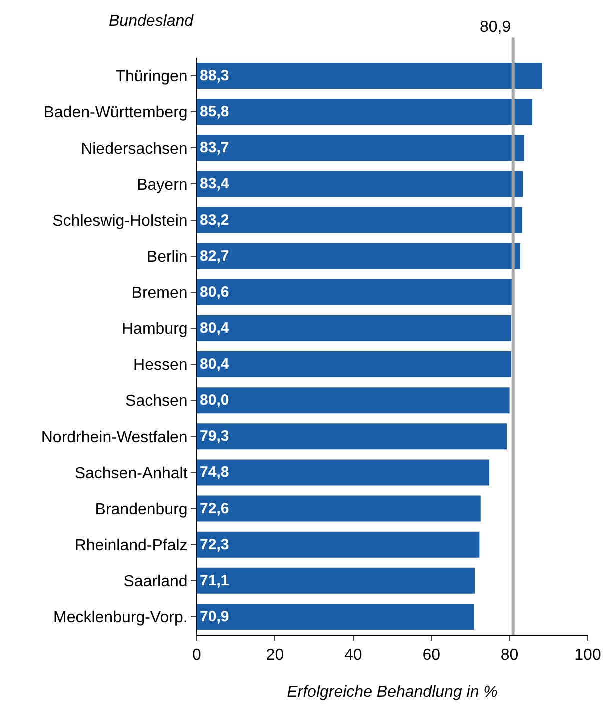  What do you see at coordinates (197, 655) in the screenshot?
I see `x-tick-label: 0` at bounding box center [197, 655].